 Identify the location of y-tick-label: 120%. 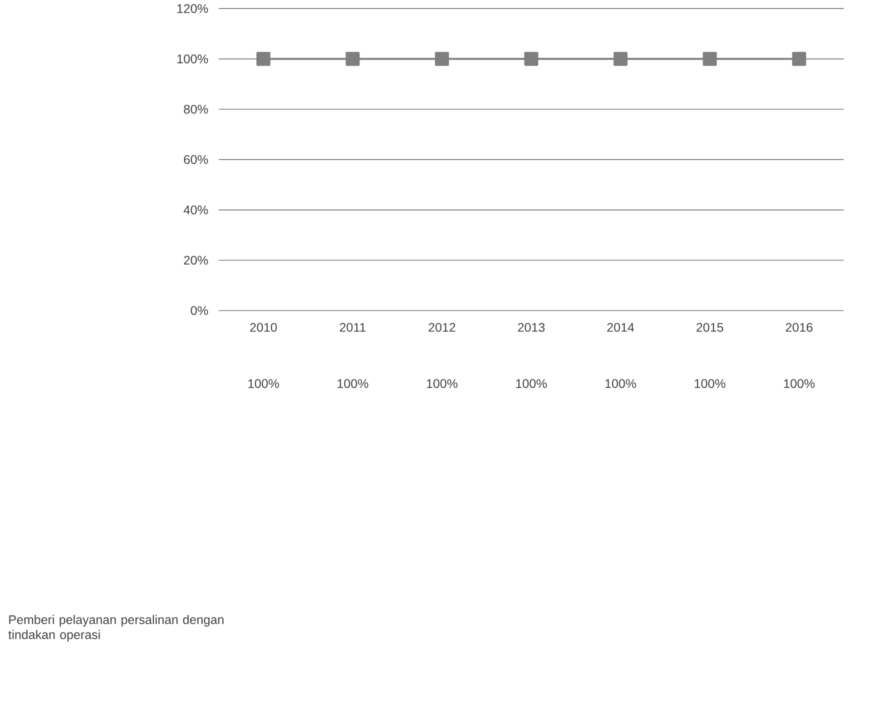
(192, 9).